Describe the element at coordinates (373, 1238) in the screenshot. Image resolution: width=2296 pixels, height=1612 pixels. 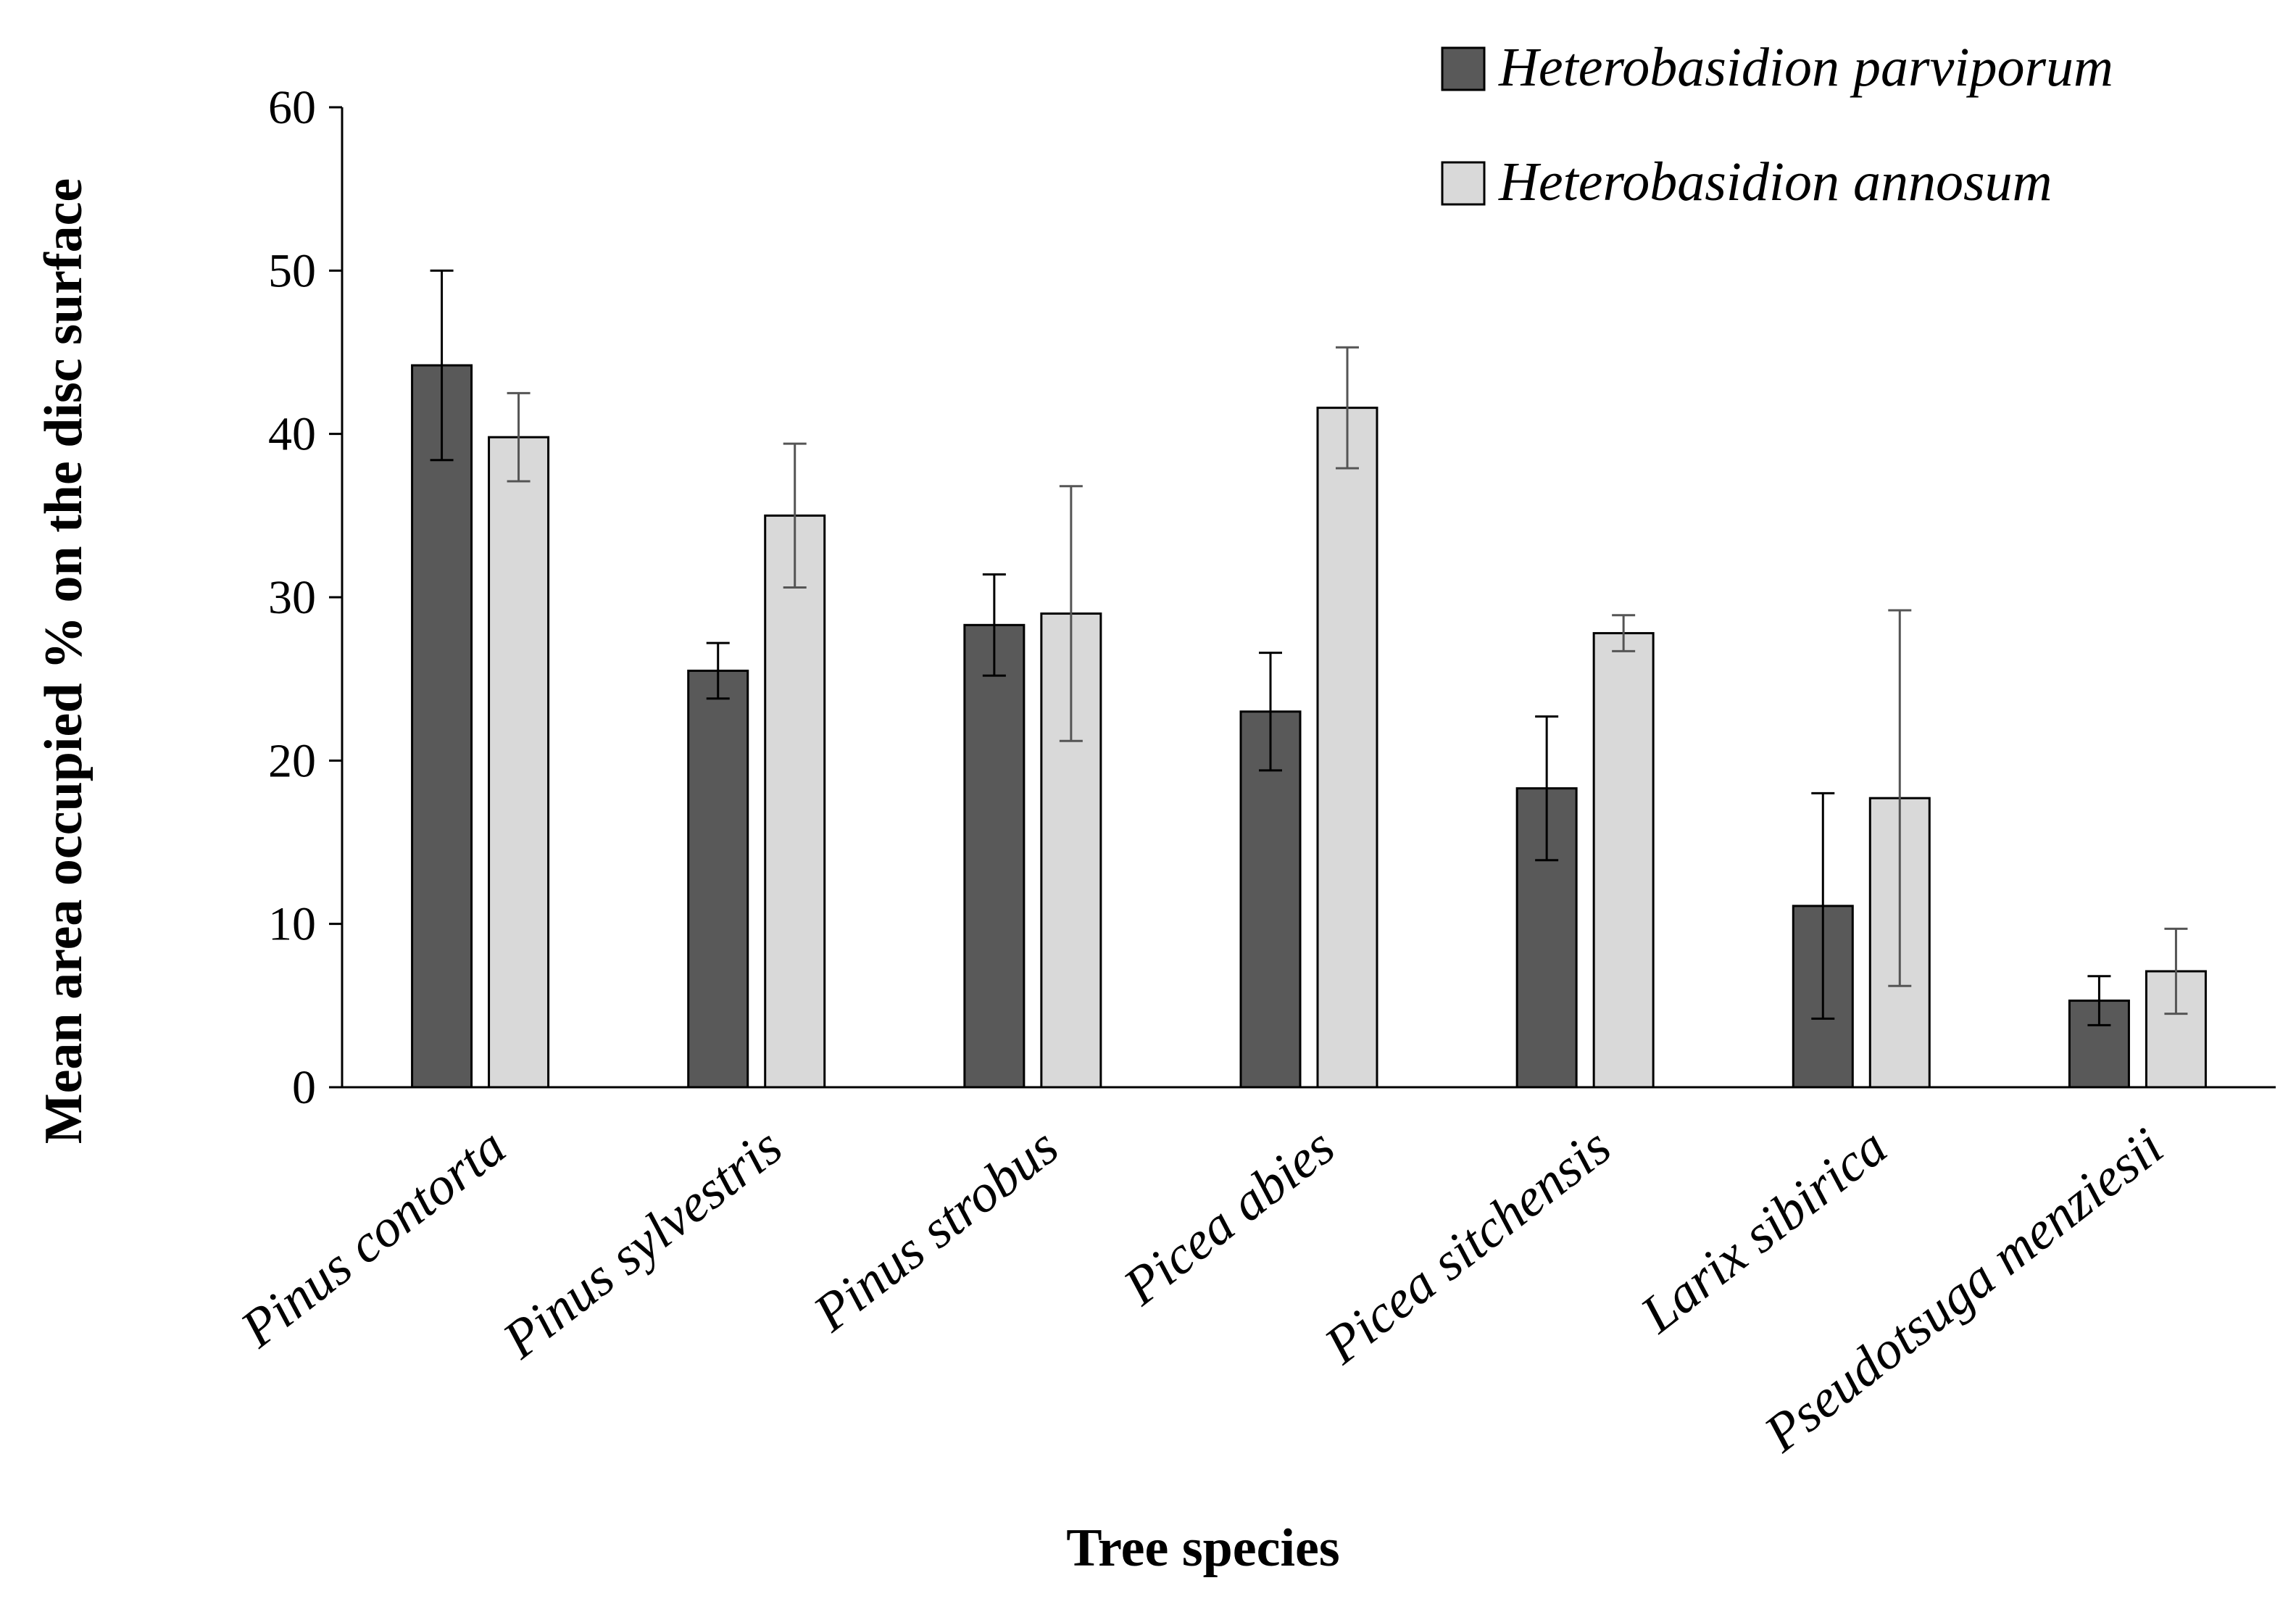
I see `x-category-label: Pinus contorta` at that location.